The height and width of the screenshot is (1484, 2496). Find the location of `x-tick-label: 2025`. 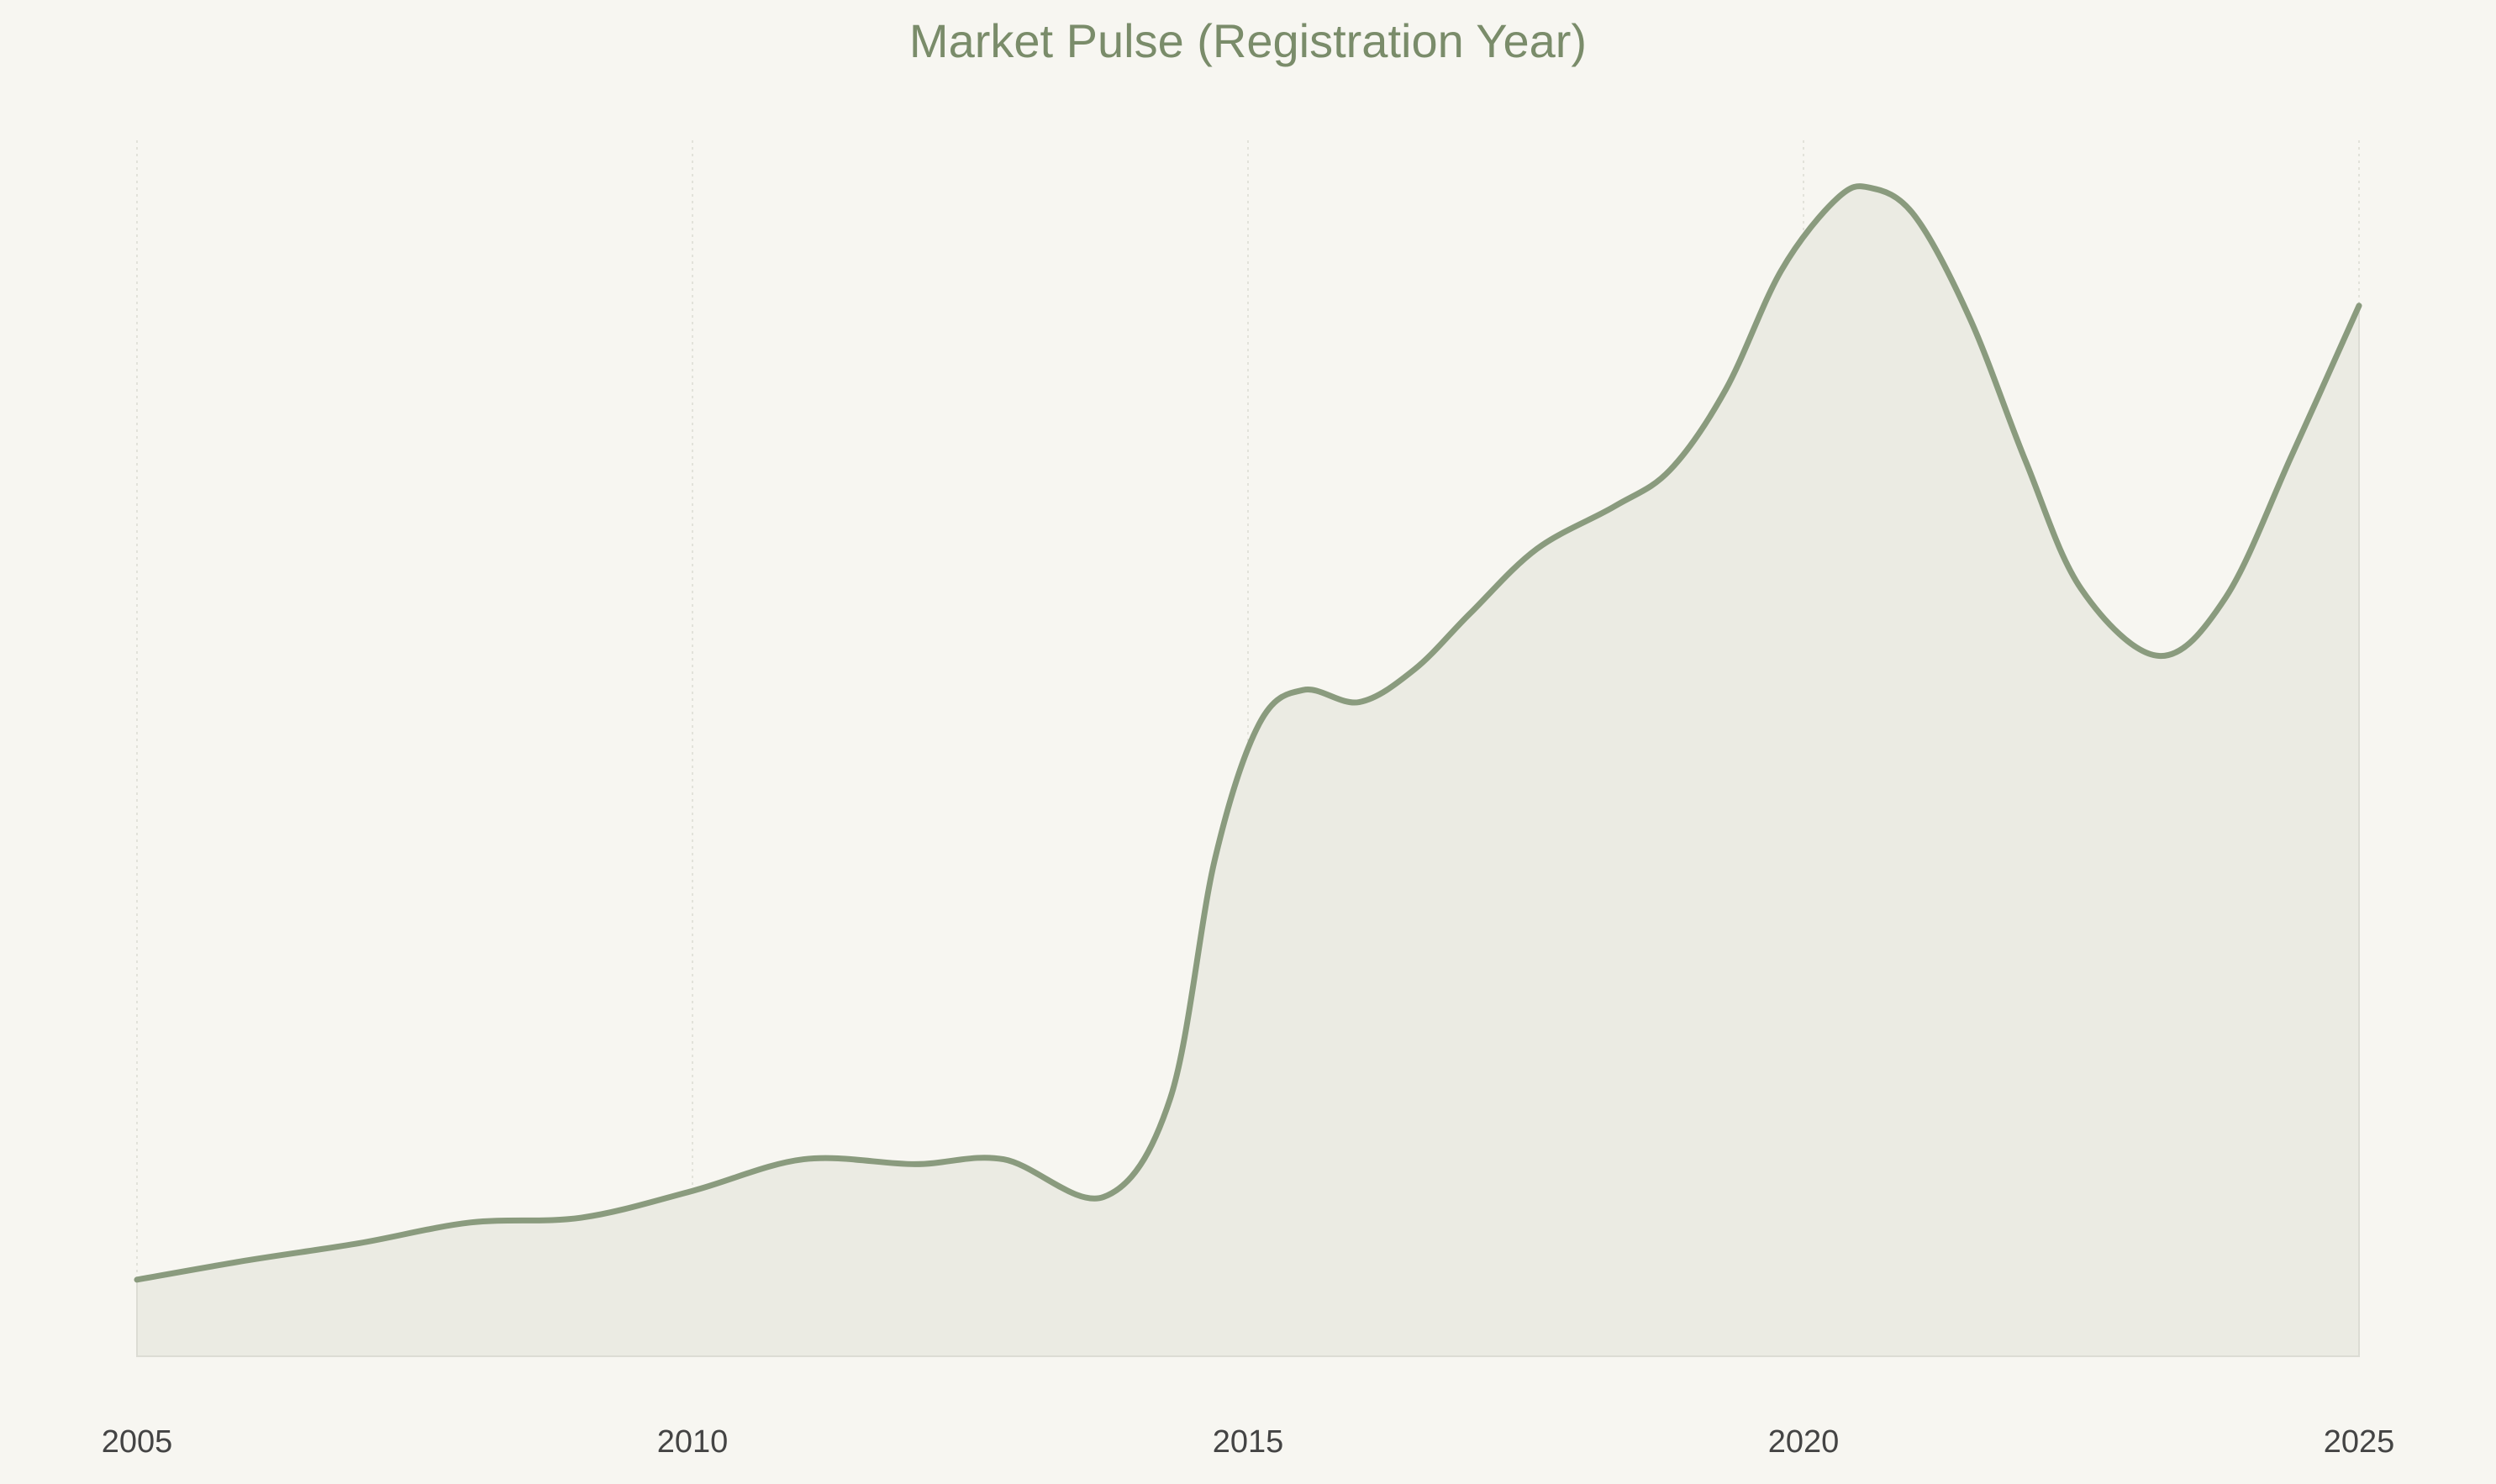

x-tick-label: 2025 is located at coordinates (2360, 1442).